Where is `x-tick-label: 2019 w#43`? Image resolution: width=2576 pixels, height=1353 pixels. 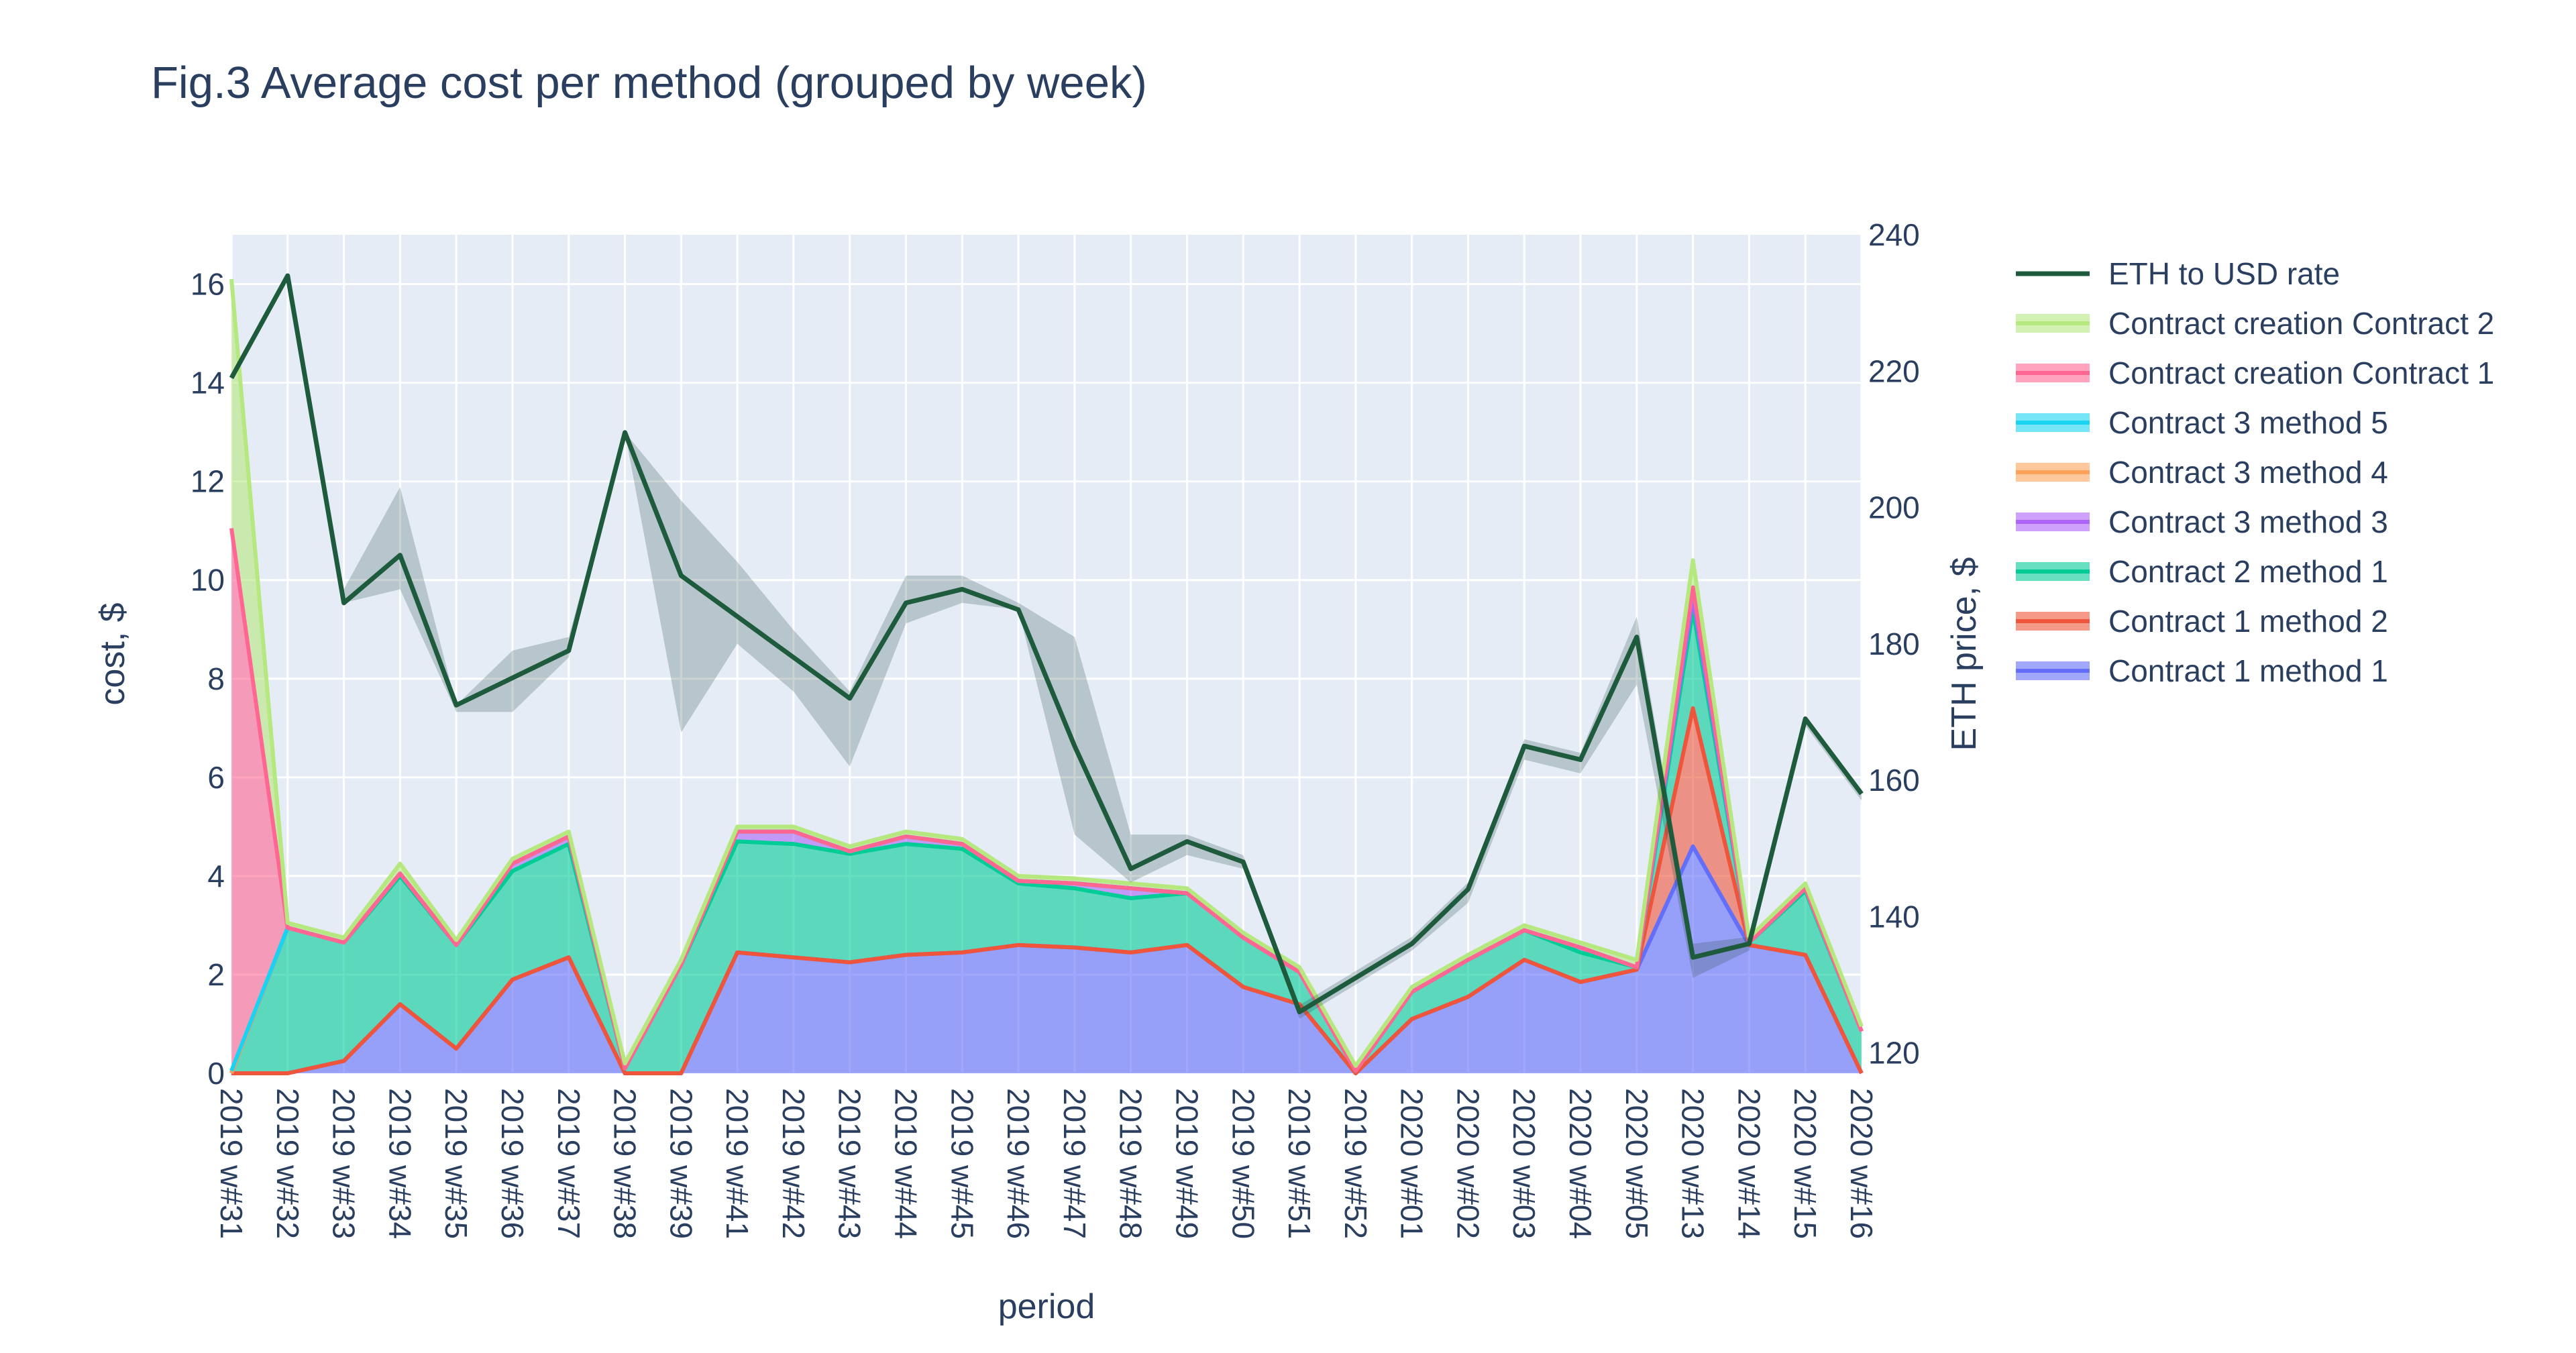
x-tick-label: 2019 w#43 is located at coordinates (850, 1163).